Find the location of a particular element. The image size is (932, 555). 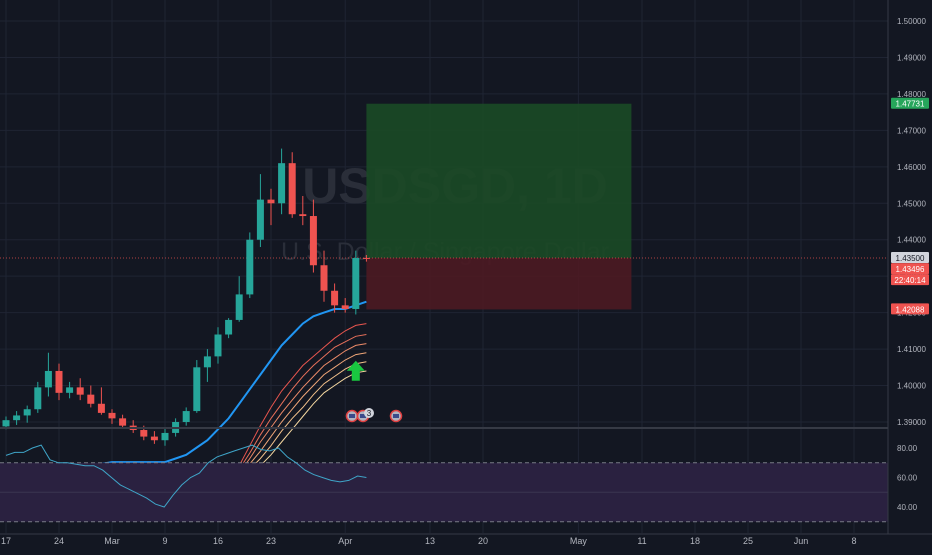

price-tick-label: 1.49000 is located at coordinates (911, 57).